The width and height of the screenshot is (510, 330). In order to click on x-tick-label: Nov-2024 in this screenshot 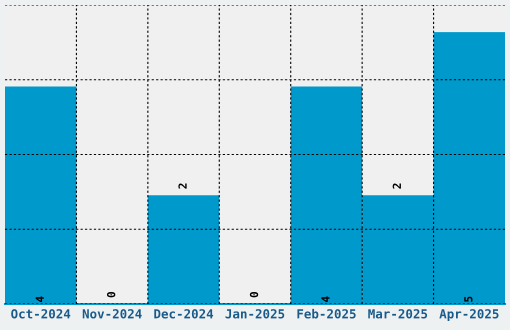, I will do `click(112, 314)`.